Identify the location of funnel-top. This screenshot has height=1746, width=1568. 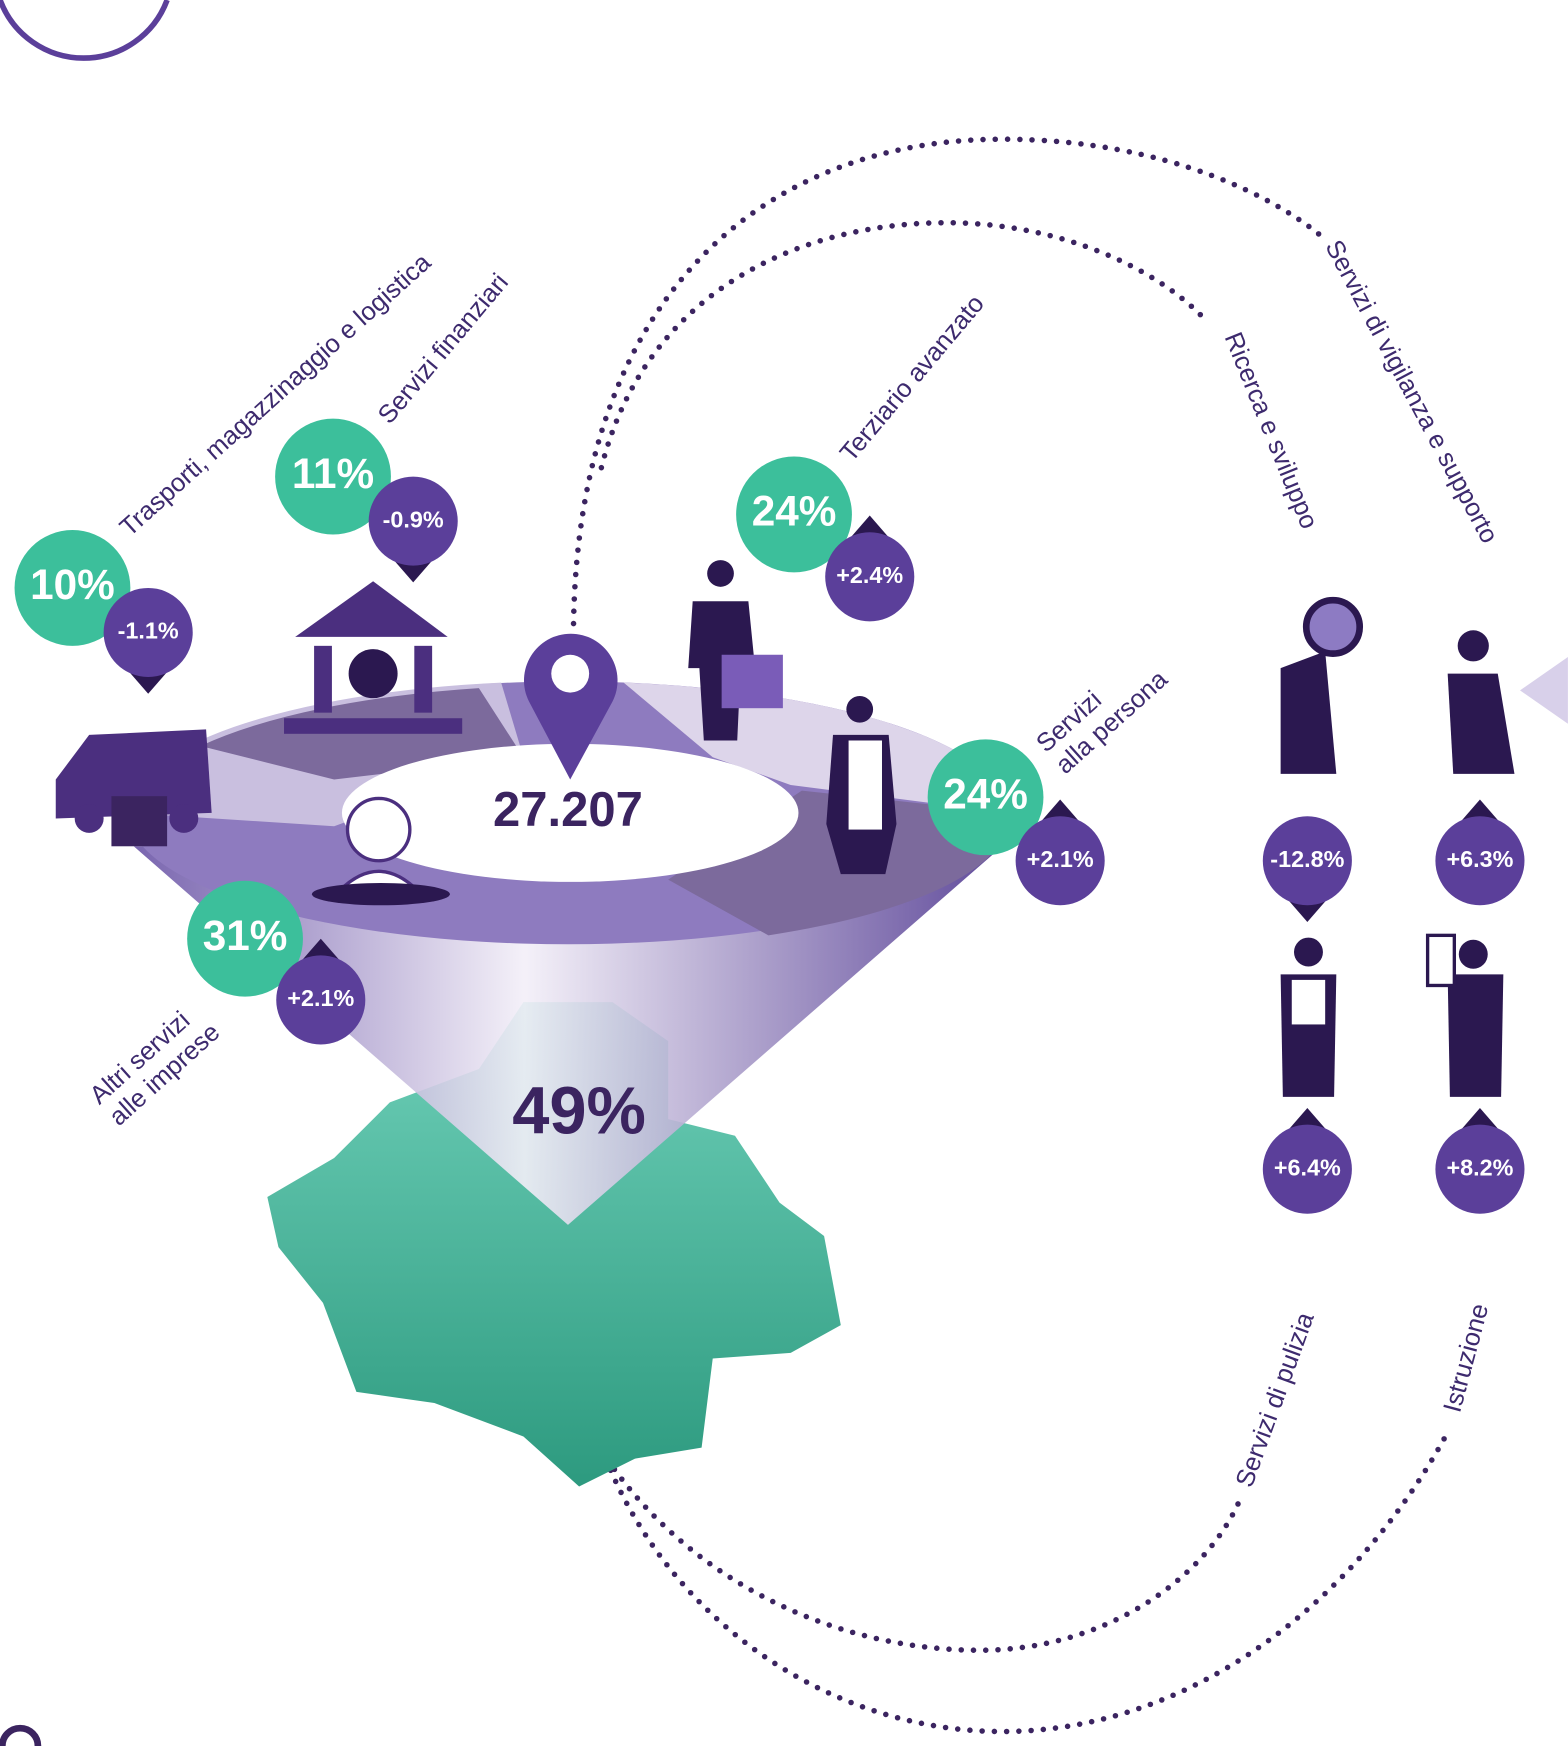
(568, 813).